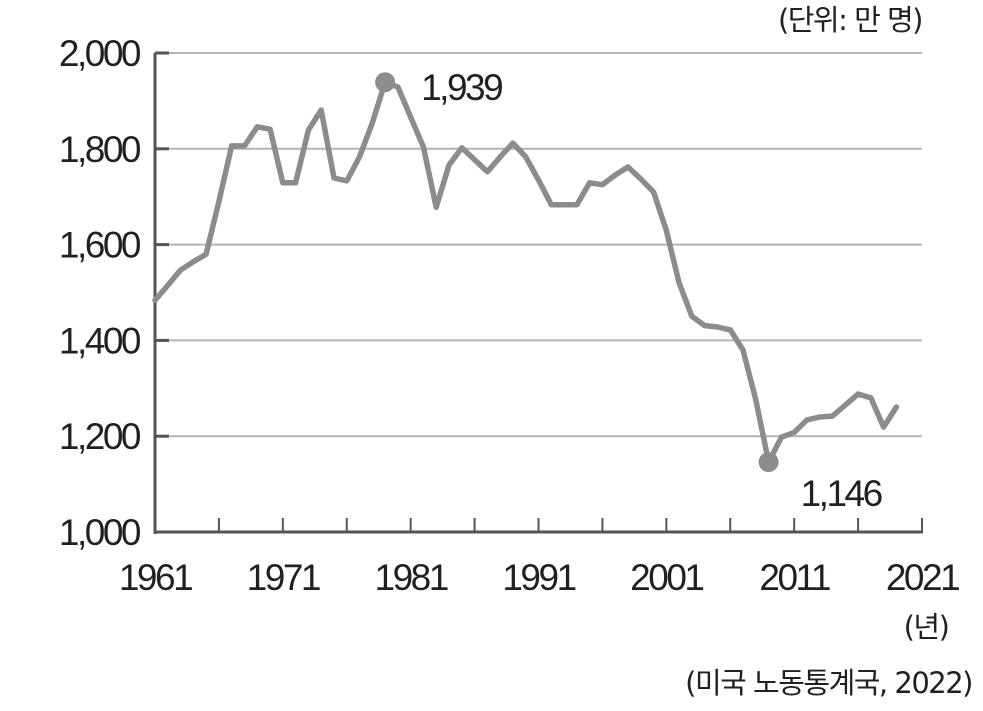 This screenshot has height=711, width=983. What do you see at coordinates (100, 149) in the screenshot?
I see `y-tick-label: 1,800` at bounding box center [100, 149].